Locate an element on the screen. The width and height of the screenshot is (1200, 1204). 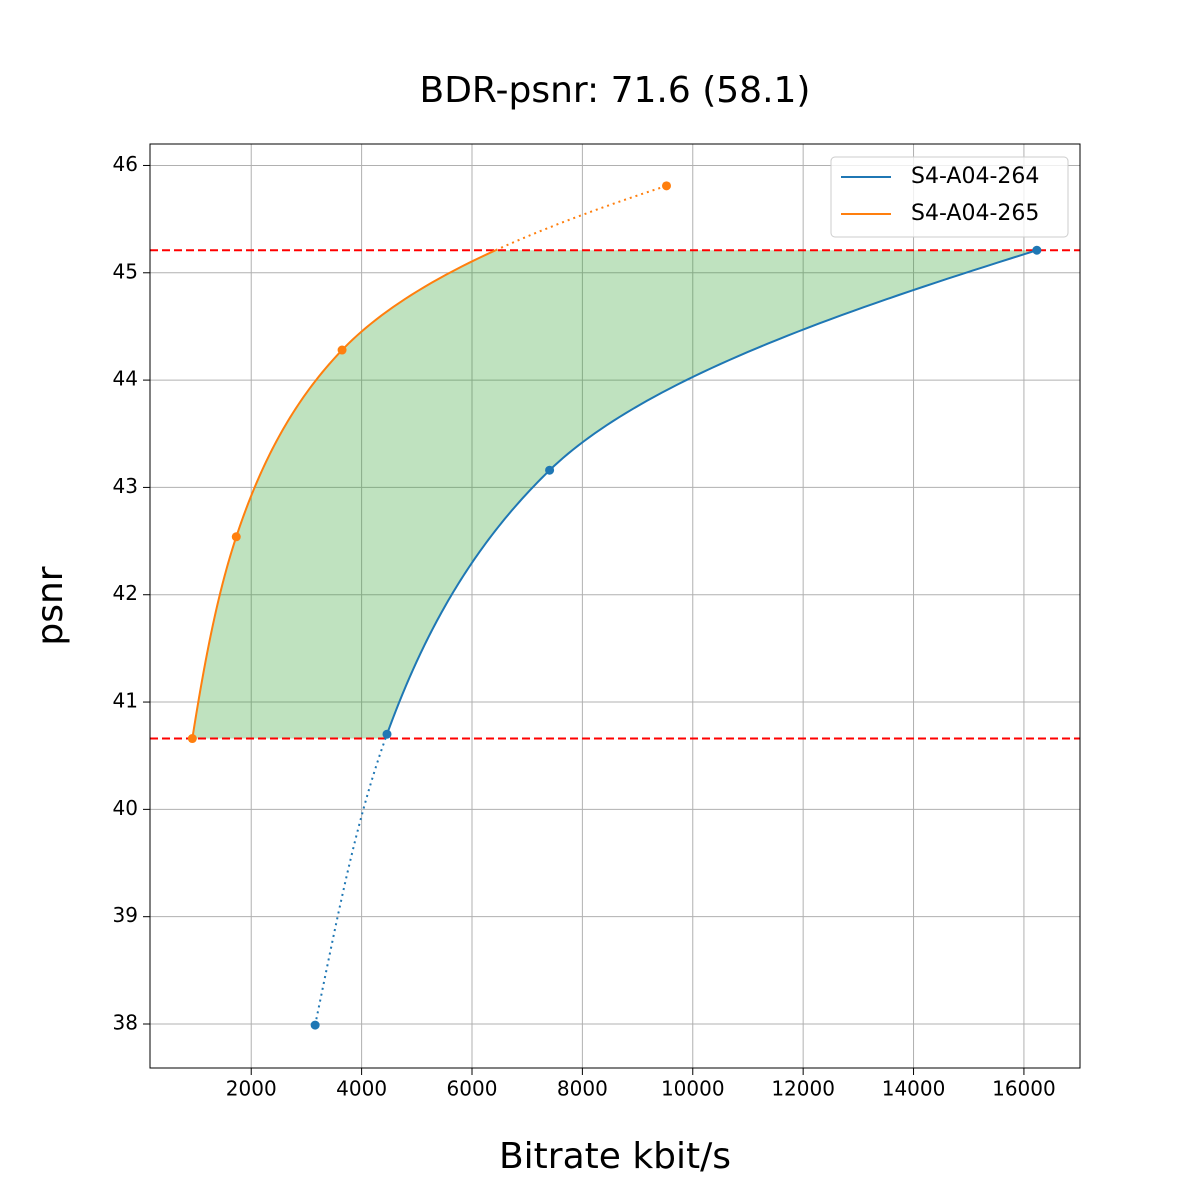
legend-label: S4-A04-264 is located at coordinates (975, 176).